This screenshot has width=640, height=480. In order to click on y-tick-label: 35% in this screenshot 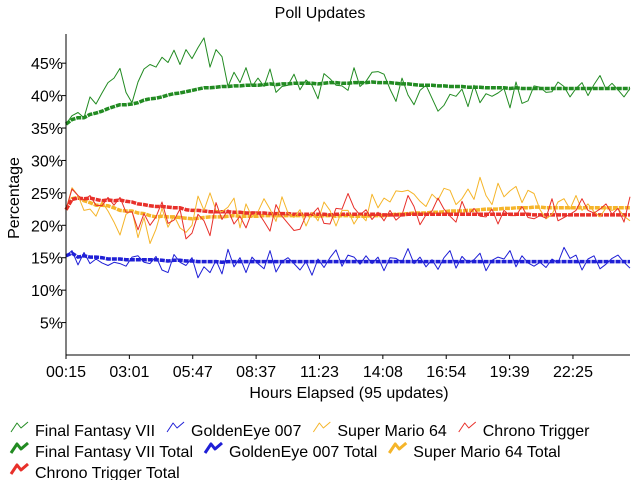, I will do `click(47, 129)`.